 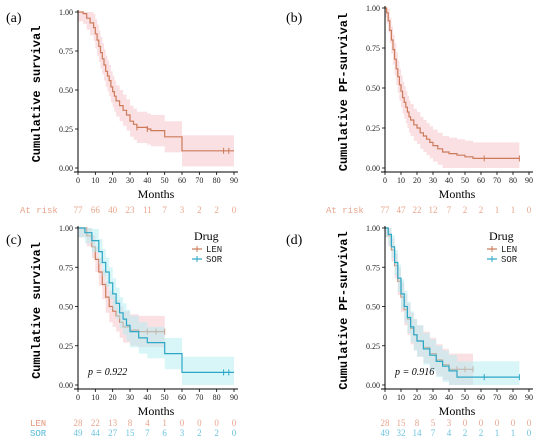 What do you see at coordinates (373, 48) in the screenshot?
I see `y-tick-label: 0.75` at bounding box center [373, 48].